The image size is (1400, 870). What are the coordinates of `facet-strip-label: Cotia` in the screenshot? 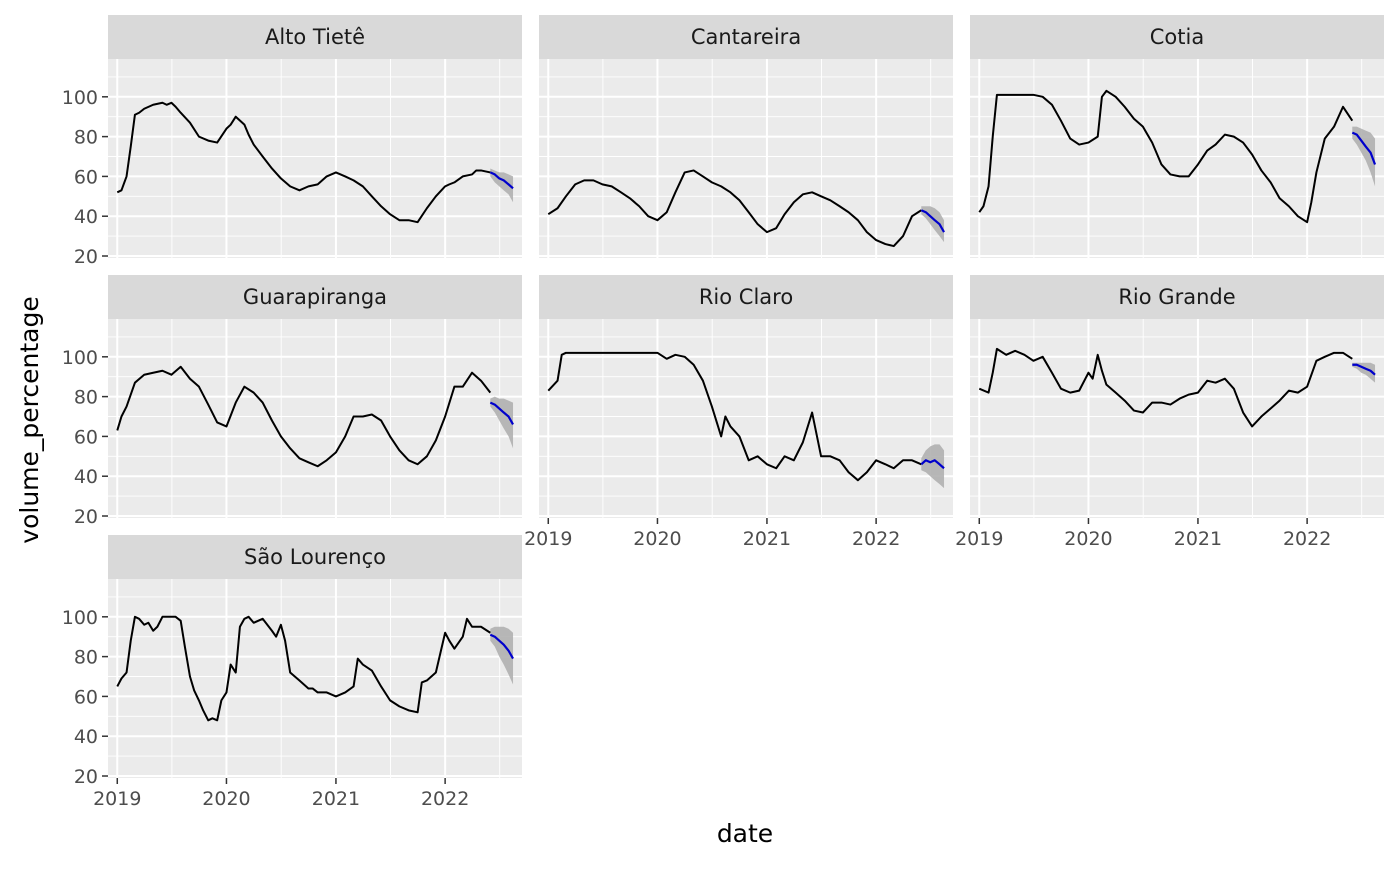 It's located at (1177, 37).